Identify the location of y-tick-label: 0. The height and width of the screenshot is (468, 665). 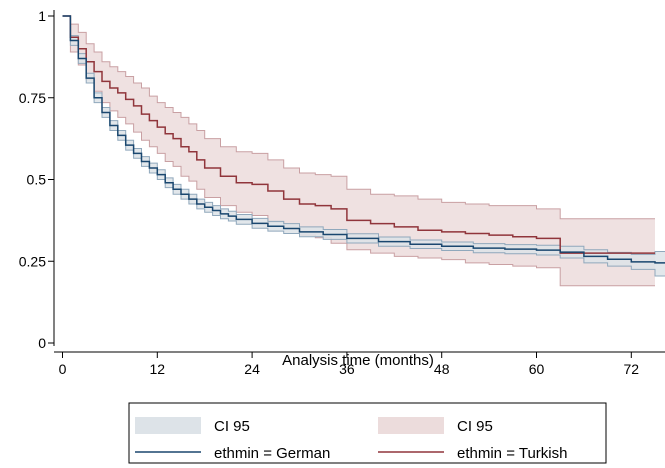
(42, 343).